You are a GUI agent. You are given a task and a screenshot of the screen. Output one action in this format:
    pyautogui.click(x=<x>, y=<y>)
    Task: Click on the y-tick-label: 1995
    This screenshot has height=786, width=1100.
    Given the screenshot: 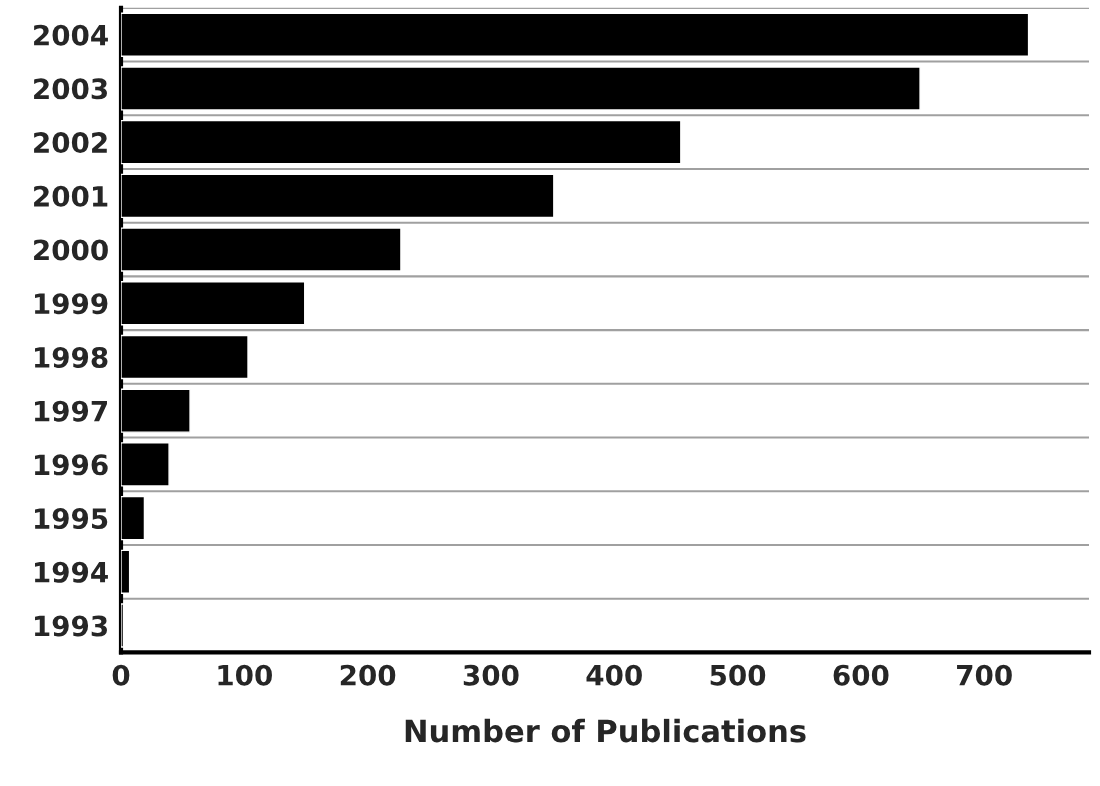 What is the action you would take?
    pyautogui.click(x=71, y=519)
    